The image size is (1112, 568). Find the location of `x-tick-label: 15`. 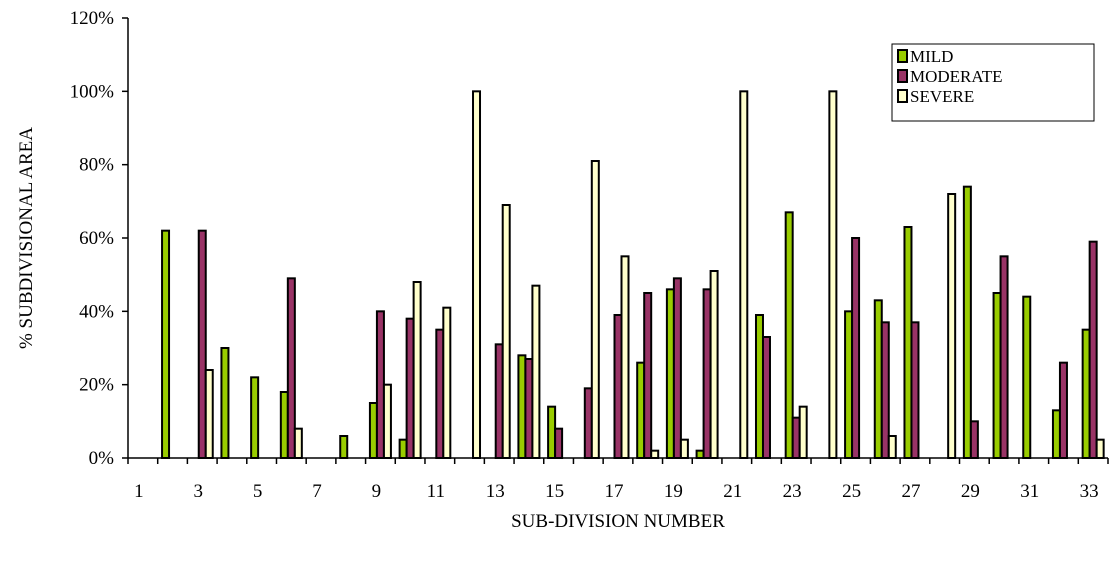

x-tick-label: 15 is located at coordinates (554, 491).